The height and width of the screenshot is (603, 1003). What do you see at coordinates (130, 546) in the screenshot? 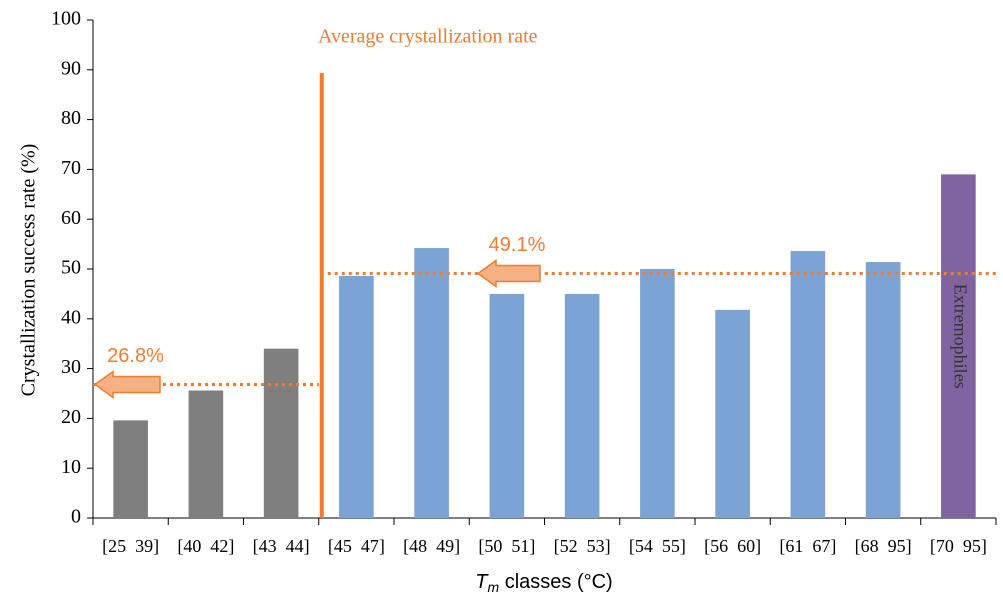
I see `x-tick-label: [25 39]` at bounding box center [130, 546].